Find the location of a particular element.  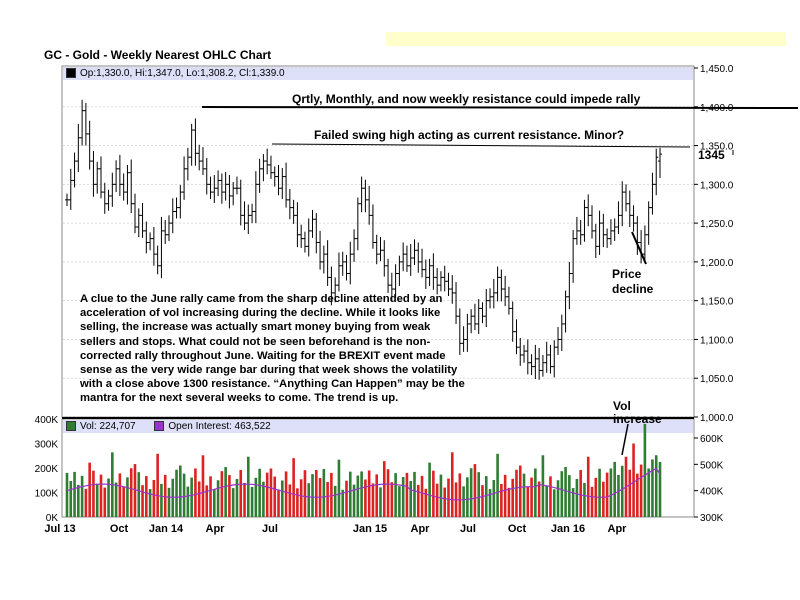

volume-tick-label: 0K is located at coordinates (52, 518).